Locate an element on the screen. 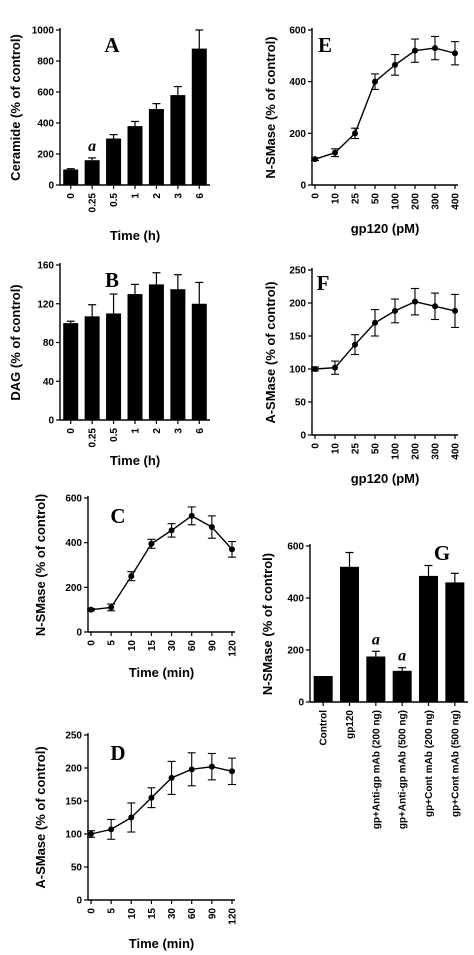 The height and width of the screenshot is (955, 474). panel-label: D is located at coordinates (117, 753).